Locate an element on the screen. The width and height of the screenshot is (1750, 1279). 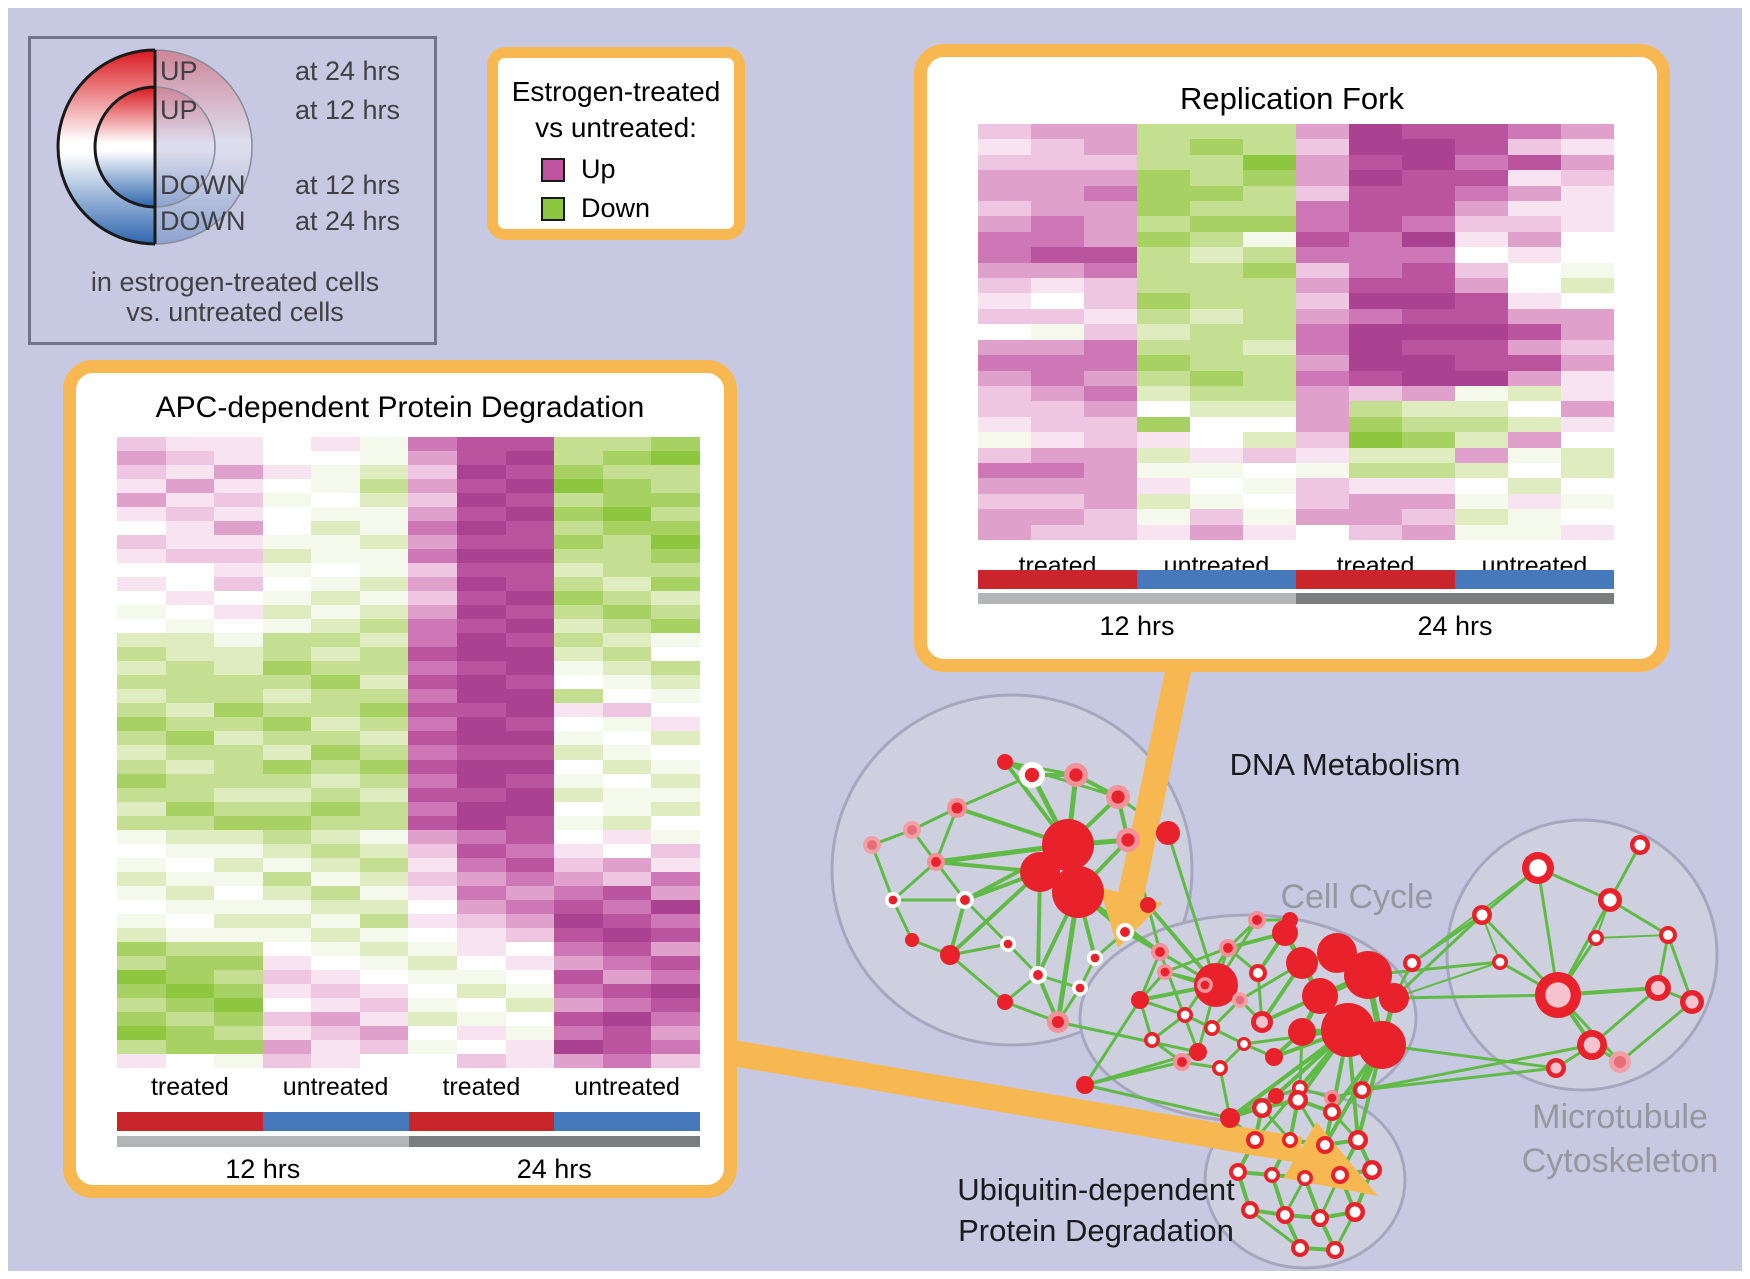
network-edge is located at coordinates (1438, 956).